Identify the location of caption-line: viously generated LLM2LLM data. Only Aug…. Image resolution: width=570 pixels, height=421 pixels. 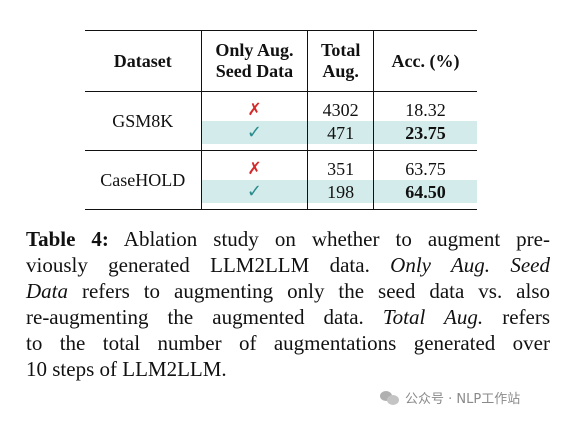
(288, 265).